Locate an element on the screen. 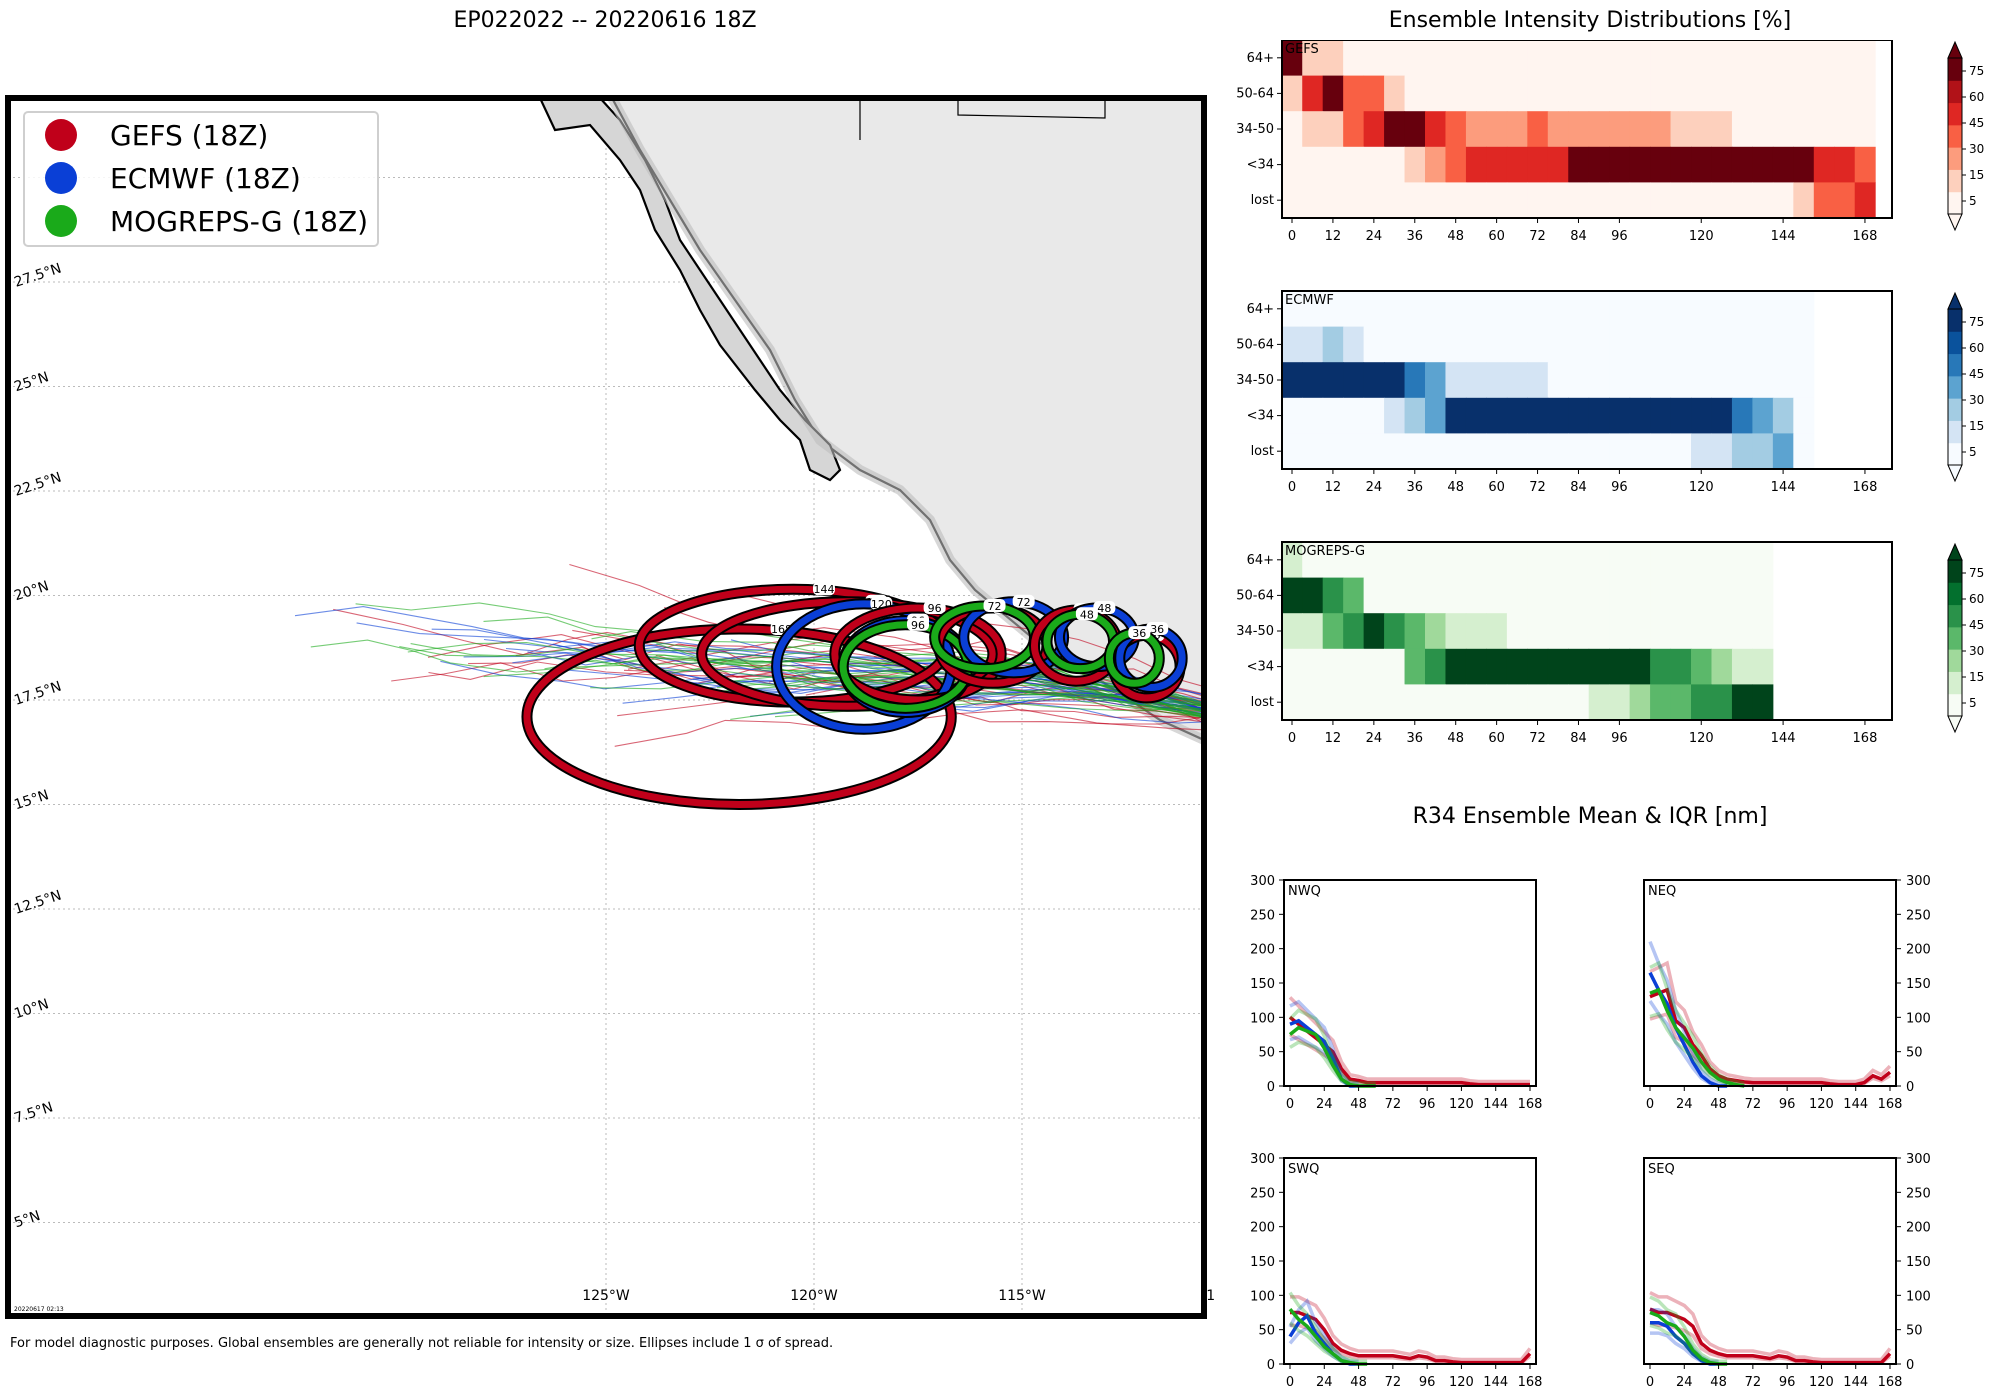 Image resolution: width=2000 pixels, height=1400 pixels. r34-xtick-label: 48 is located at coordinates (1718, 1104).